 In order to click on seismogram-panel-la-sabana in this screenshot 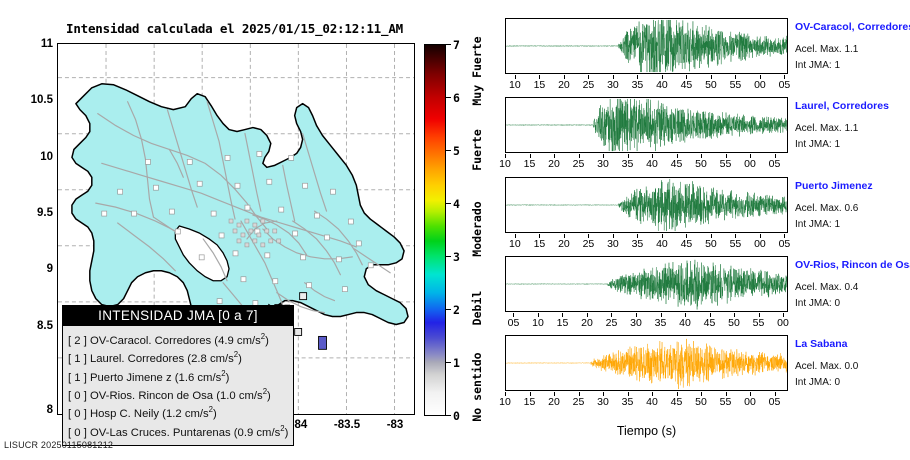, I will do `click(646, 363)`.